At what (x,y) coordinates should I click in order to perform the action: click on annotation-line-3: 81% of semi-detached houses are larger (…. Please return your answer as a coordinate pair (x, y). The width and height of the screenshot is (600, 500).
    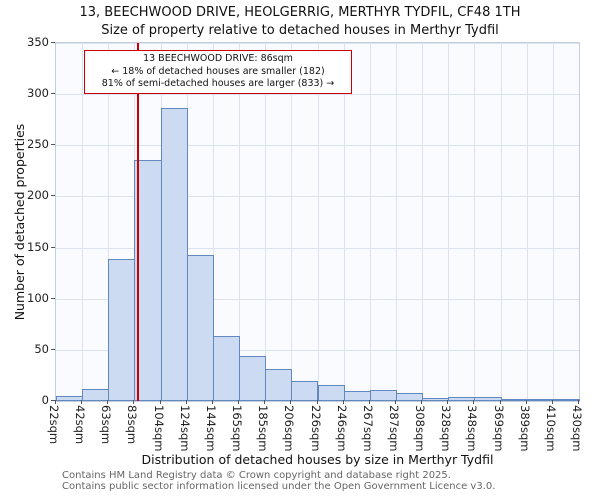
    Looking at the image, I should click on (218, 83).